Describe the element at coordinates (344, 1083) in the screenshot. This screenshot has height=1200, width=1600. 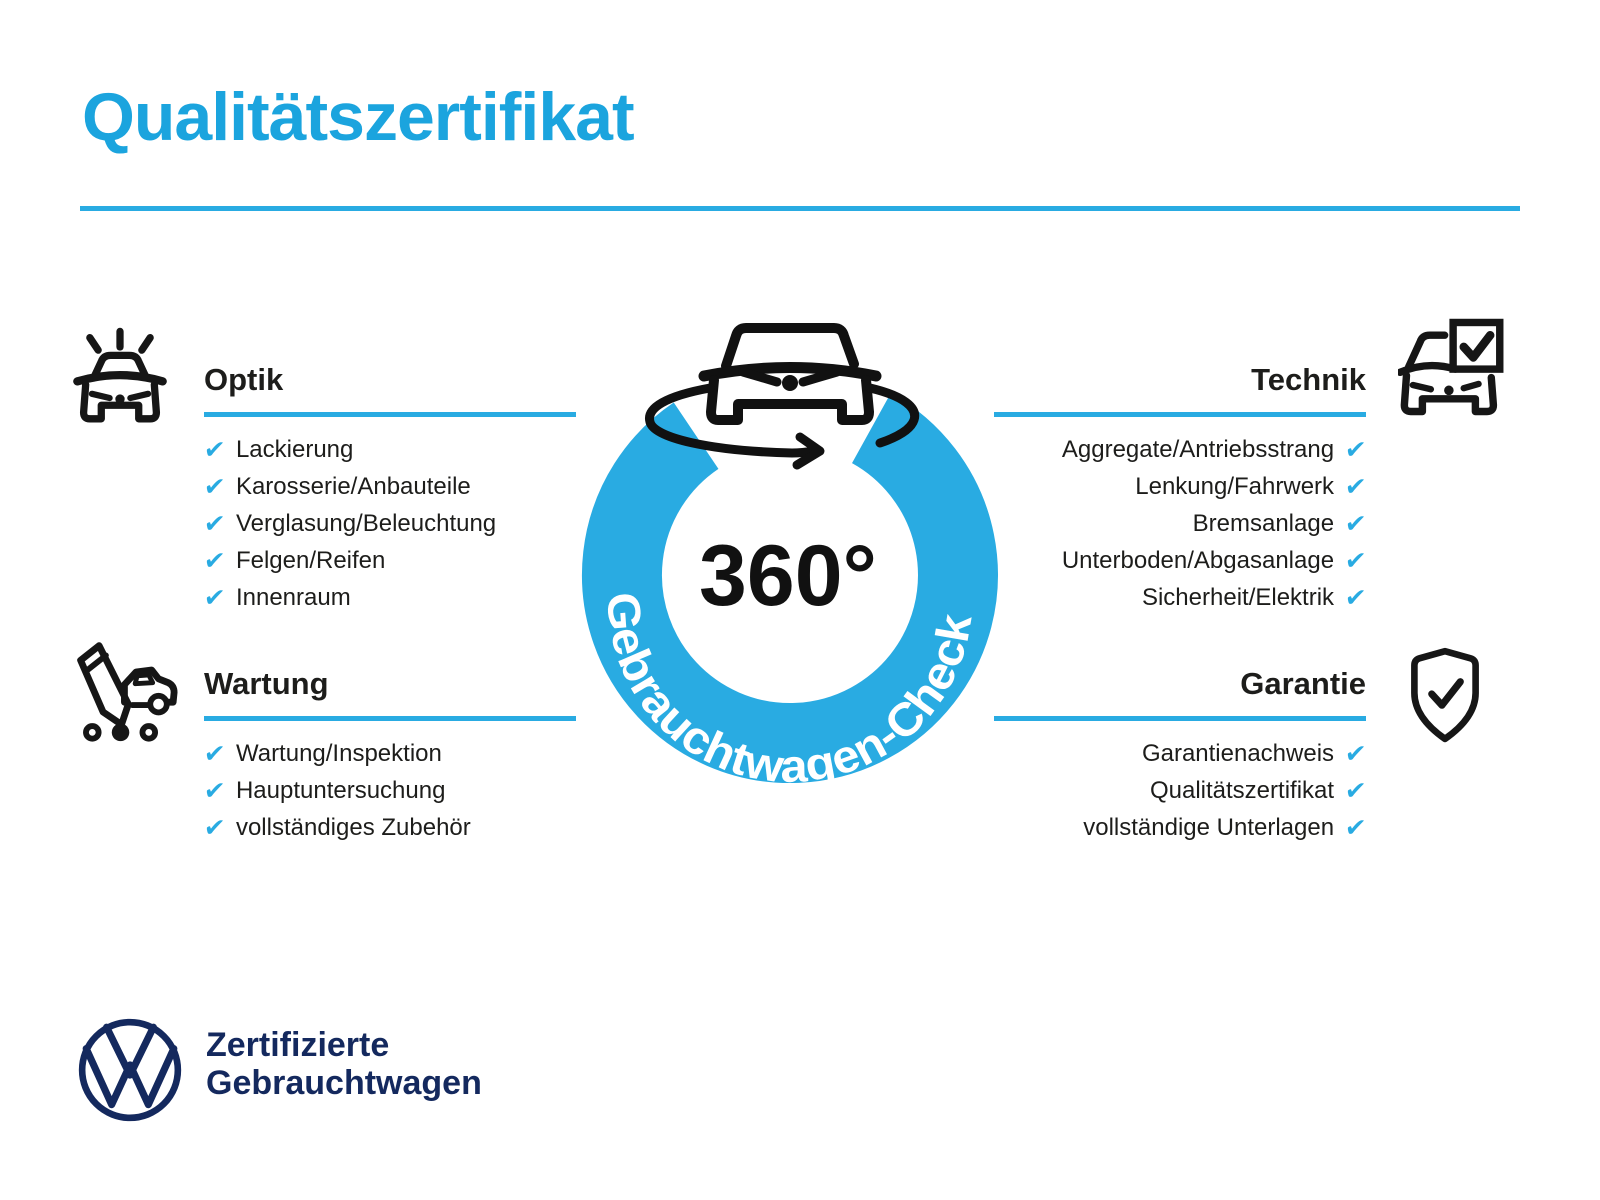
I see `brand-line2: Gebrauchtwagen` at that location.